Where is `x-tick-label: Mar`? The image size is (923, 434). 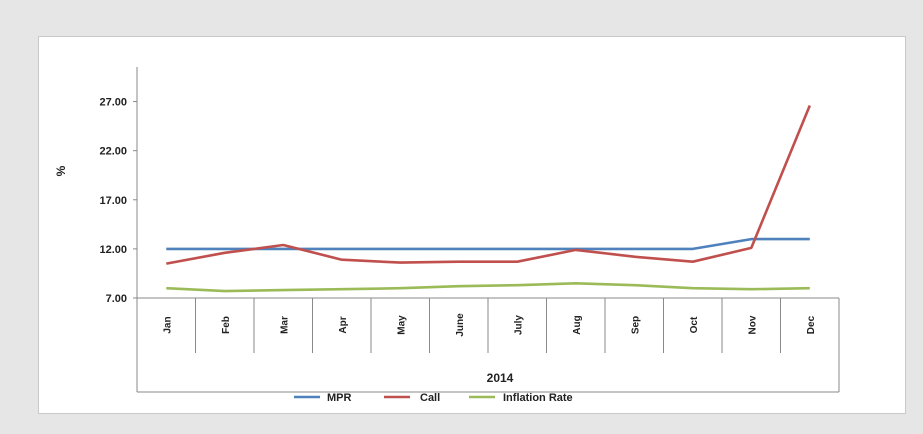
x-tick-label: Mar is located at coordinates (284, 325).